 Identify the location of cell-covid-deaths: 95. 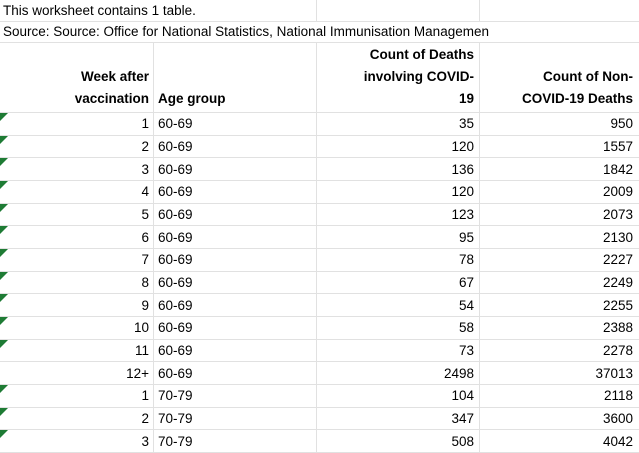
(398, 237).